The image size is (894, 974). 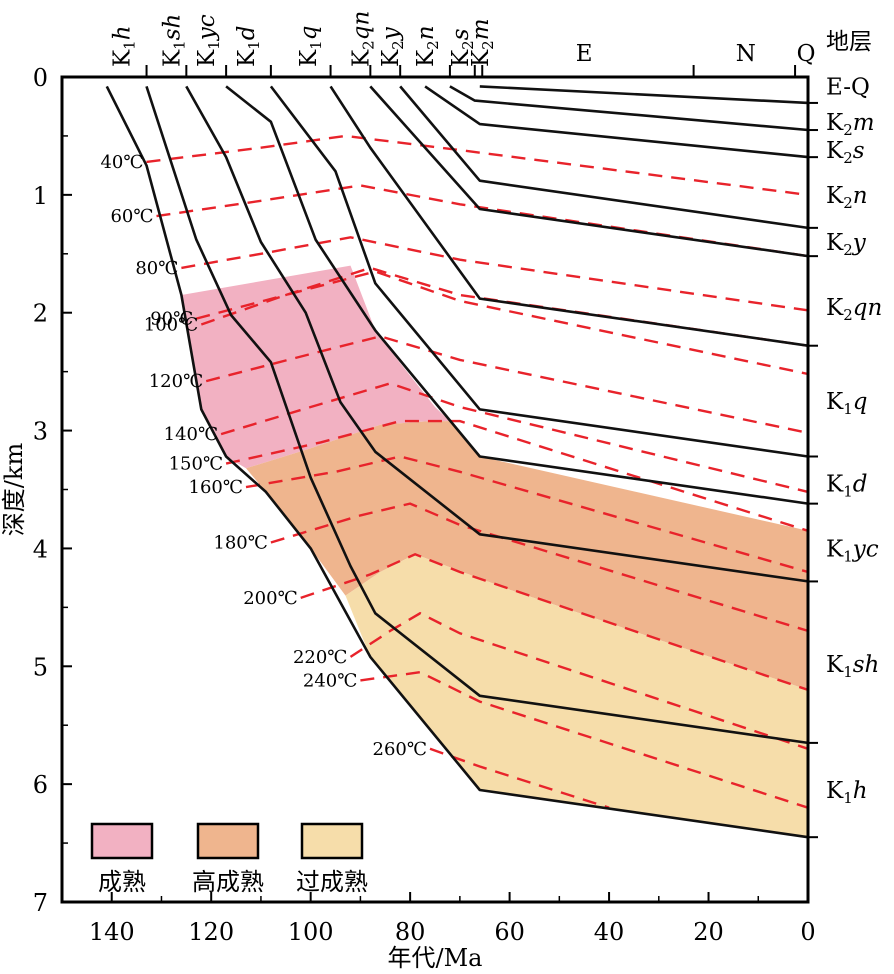 What do you see at coordinates (848, 87) in the screenshot?
I see `strata-label: E-Q` at bounding box center [848, 87].